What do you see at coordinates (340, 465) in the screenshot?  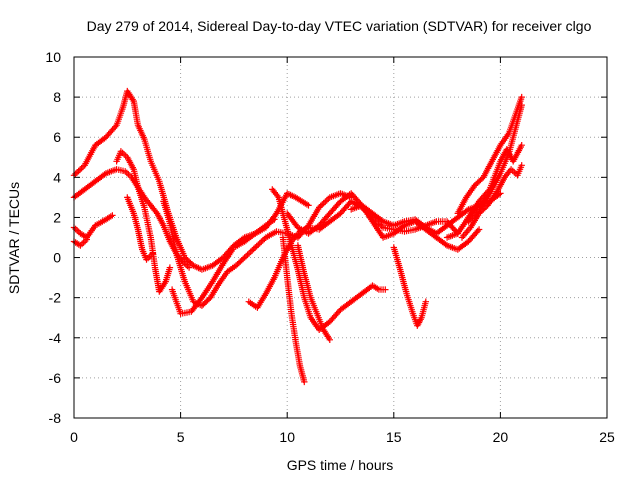 I see `x-axis-label: GPS time / hours` at bounding box center [340, 465].